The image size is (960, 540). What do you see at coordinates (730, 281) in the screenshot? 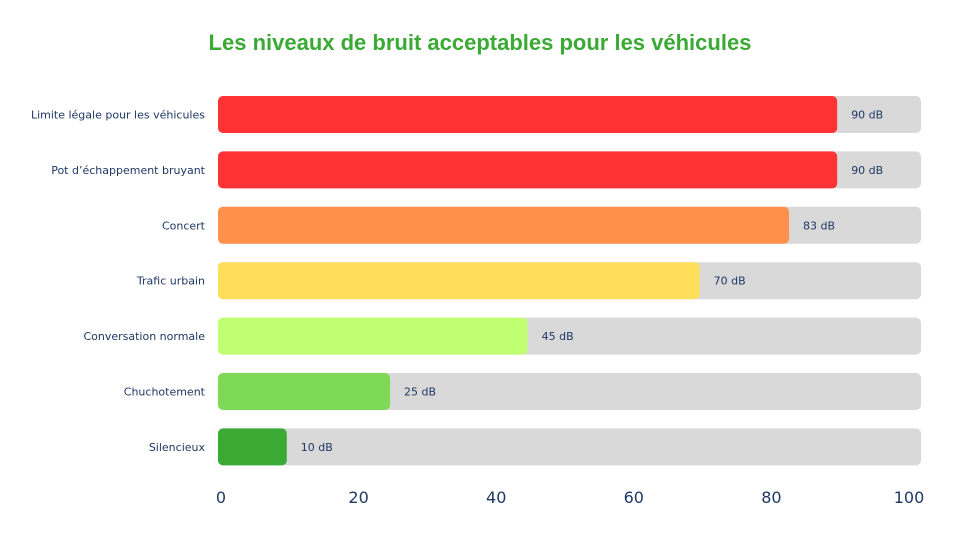
I see `value-label: 70 dB` at bounding box center [730, 281].